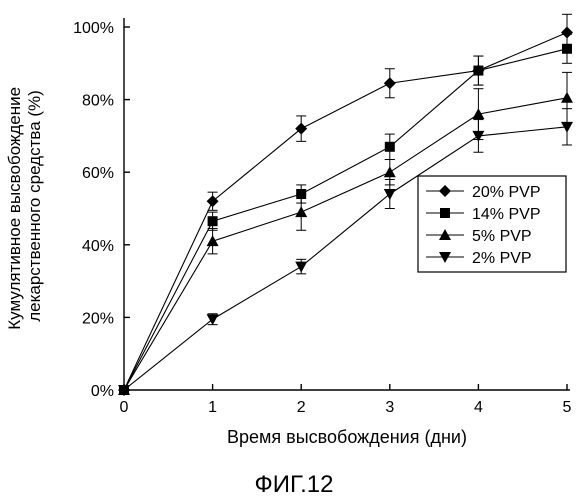  I want to click on figure-caption: ФИГ.12, so click(294, 484).